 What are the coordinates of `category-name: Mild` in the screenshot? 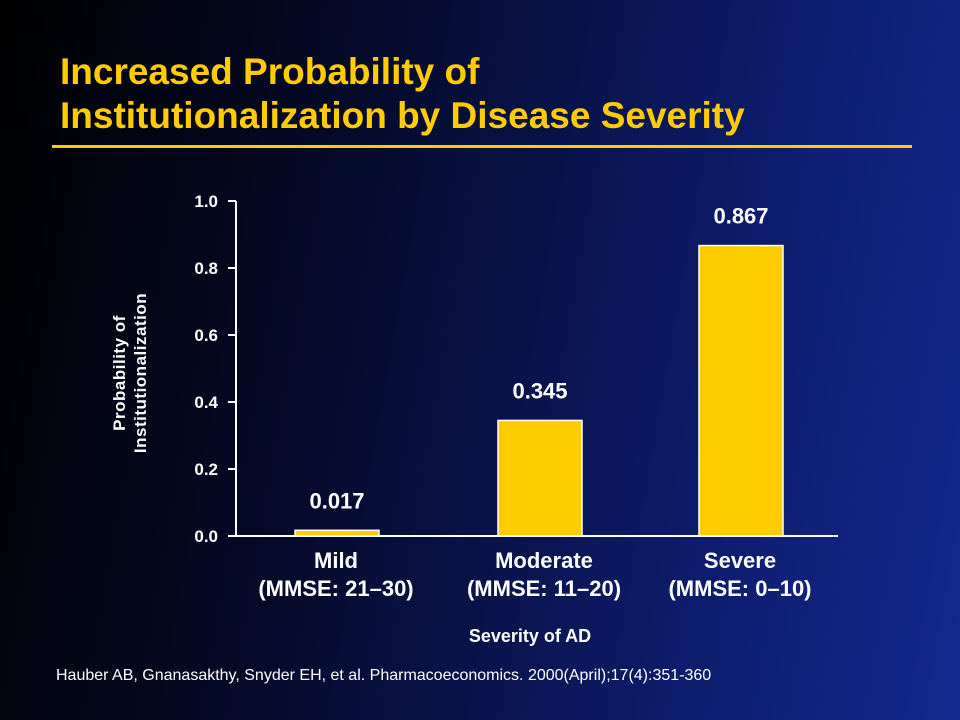 It's located at (336, 560).